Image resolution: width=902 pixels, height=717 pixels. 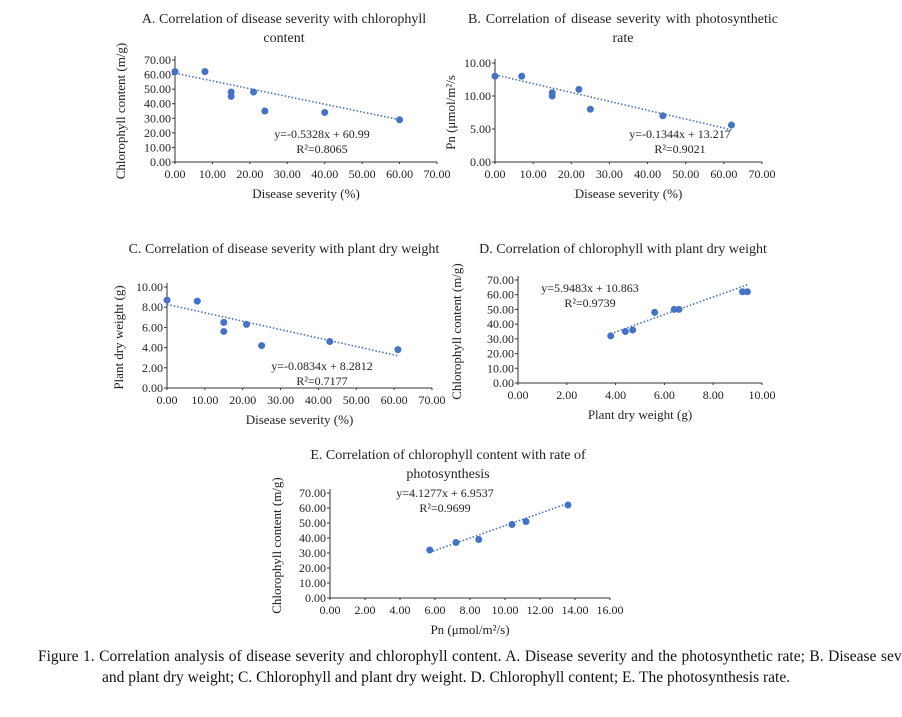 I want to click on x-tick-label: 2.00, so click(x=365, y=610).